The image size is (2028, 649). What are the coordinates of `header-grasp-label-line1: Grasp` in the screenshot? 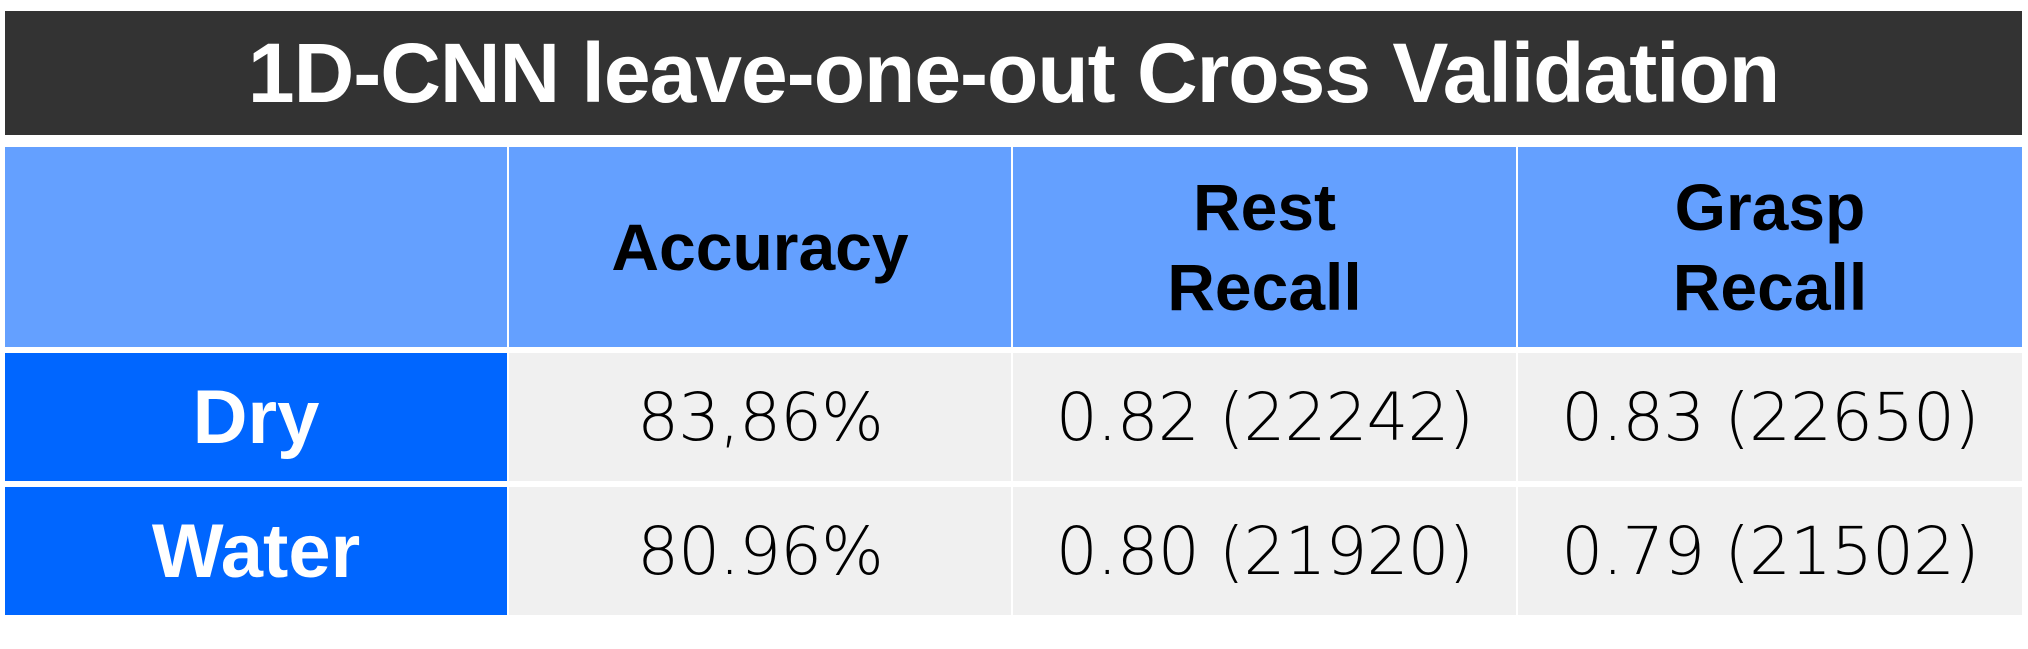 It's located at (1770, 207).